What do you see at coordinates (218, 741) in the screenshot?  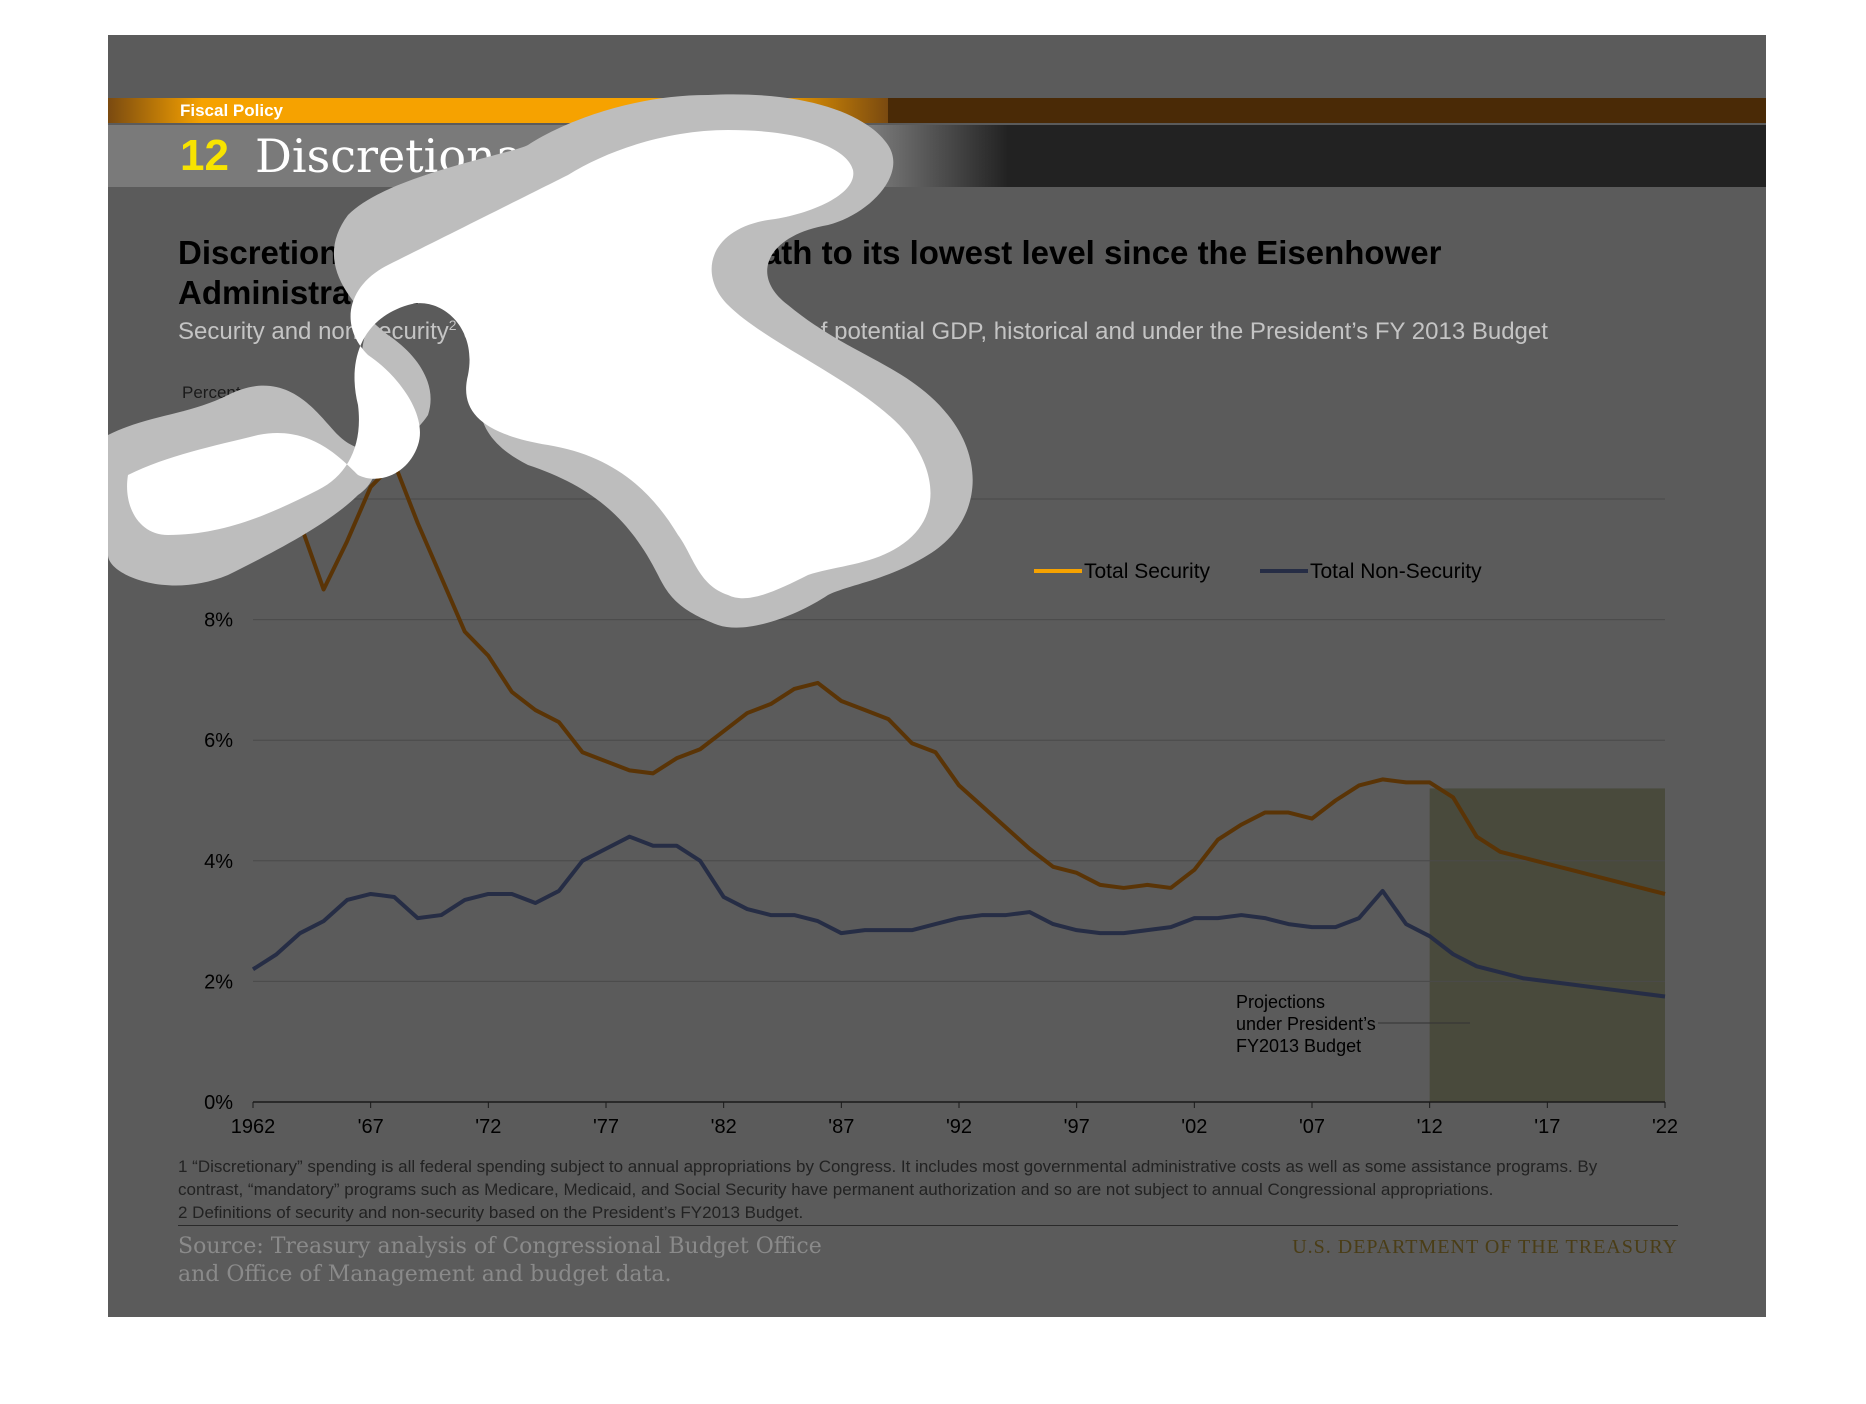 I see `y-tick-label: 6%` at bounding box center [218, 741].